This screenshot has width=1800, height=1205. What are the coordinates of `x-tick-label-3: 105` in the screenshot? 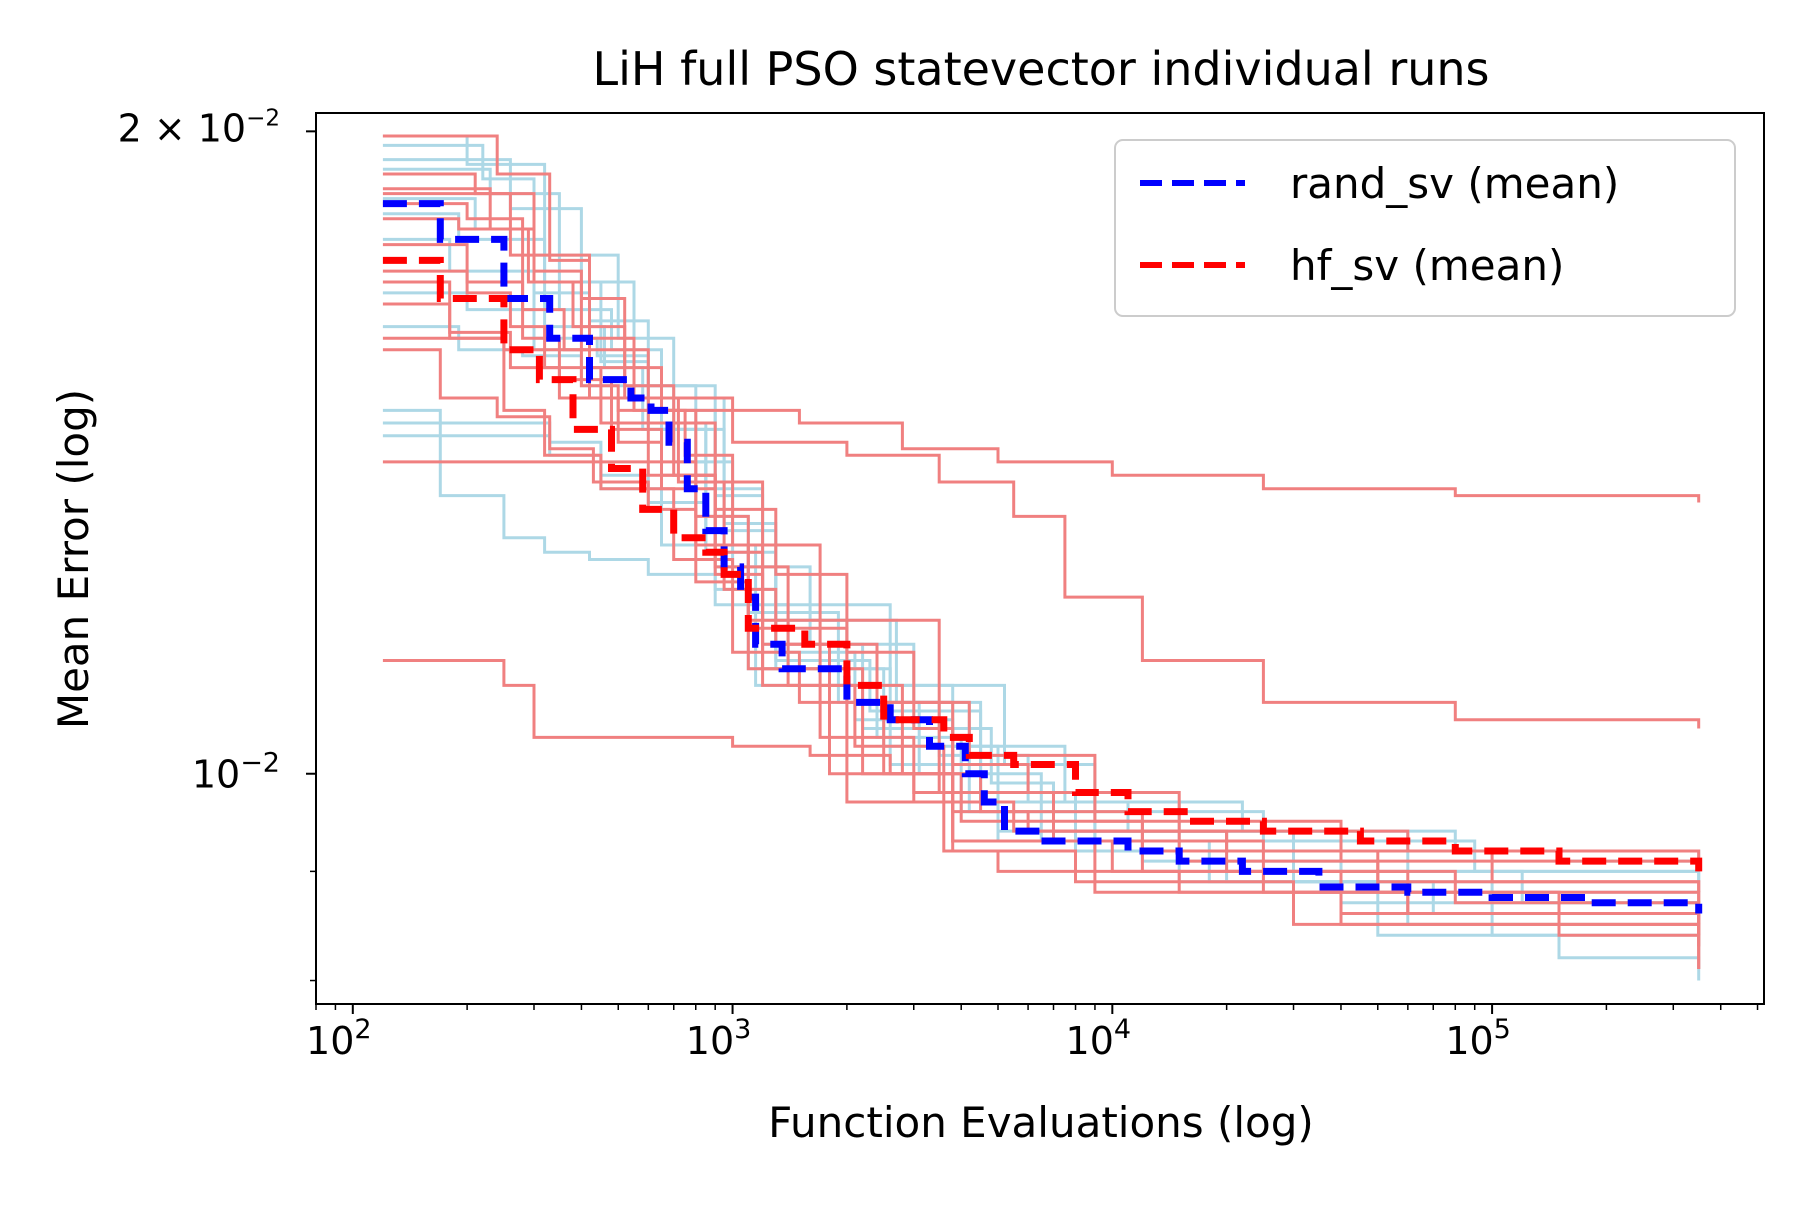 It's located at (1478, 1038).